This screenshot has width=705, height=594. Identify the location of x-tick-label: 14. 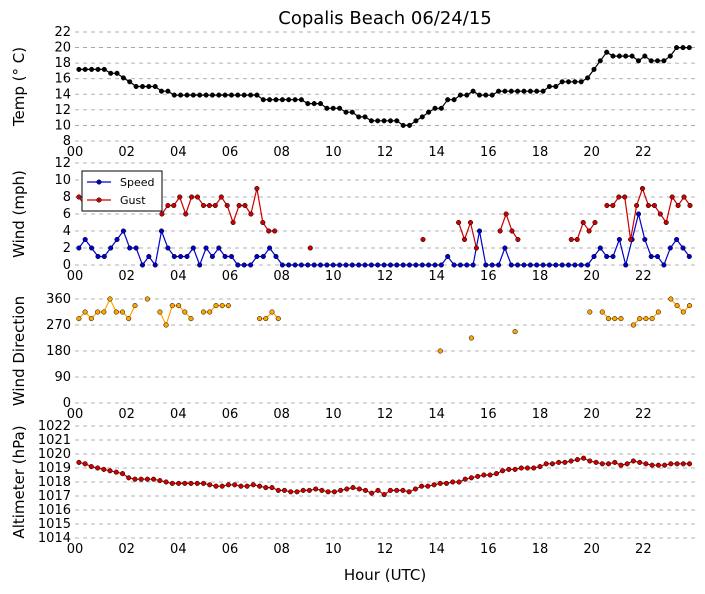
(436, 276).